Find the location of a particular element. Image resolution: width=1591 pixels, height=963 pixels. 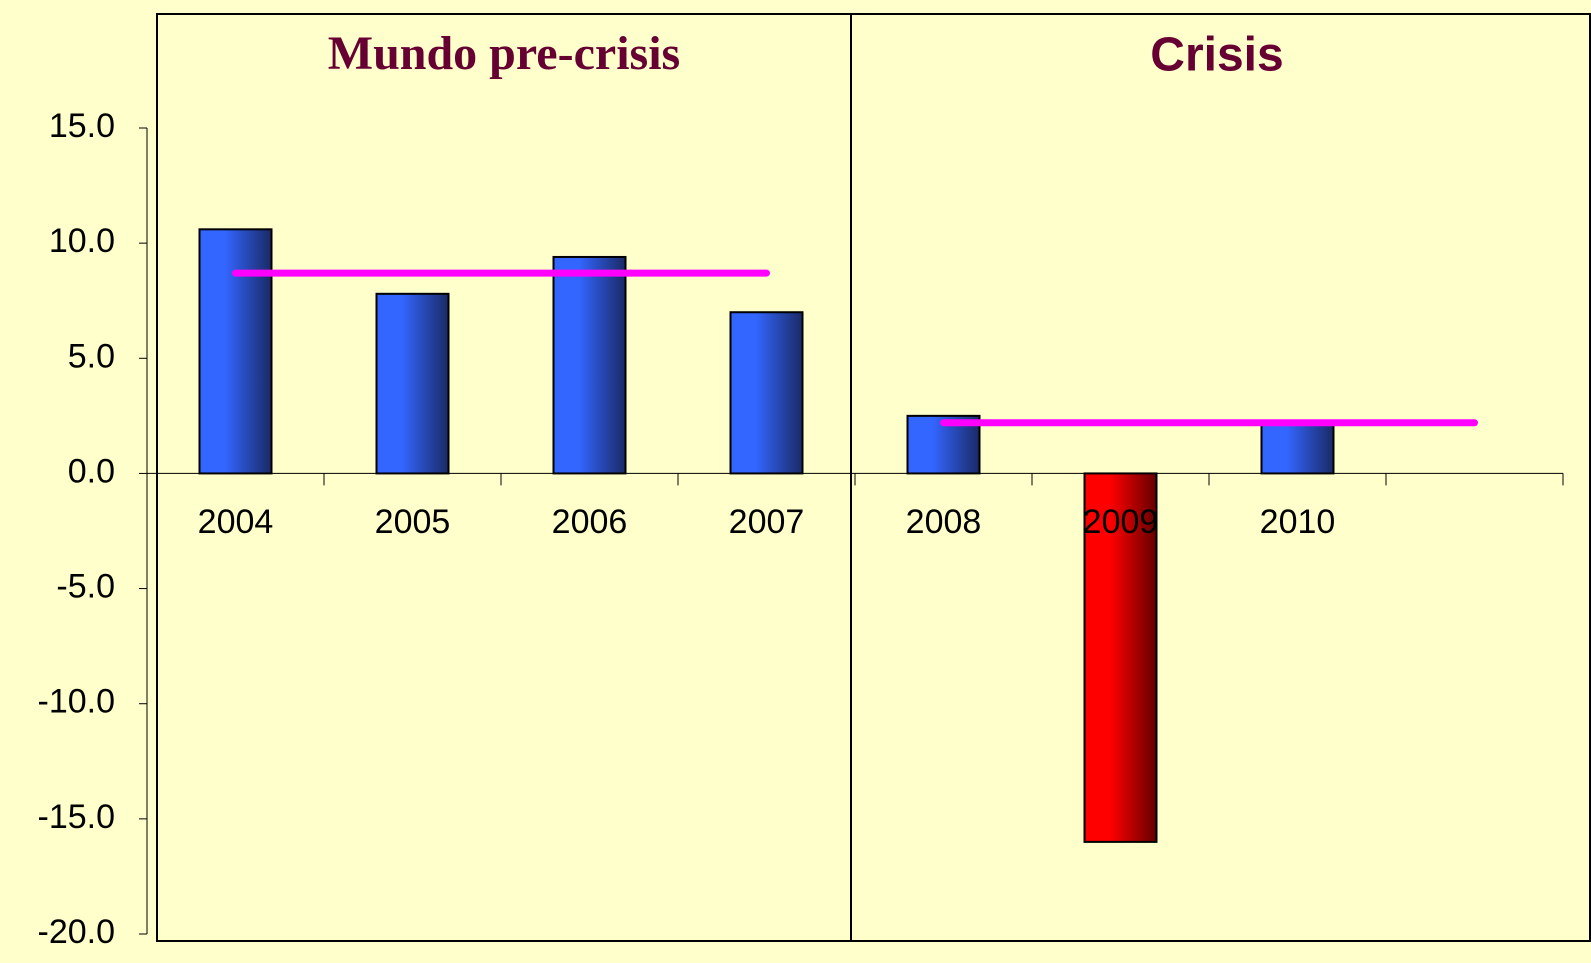

x-tick-label: 2005 is located at coordinates (413, 522).